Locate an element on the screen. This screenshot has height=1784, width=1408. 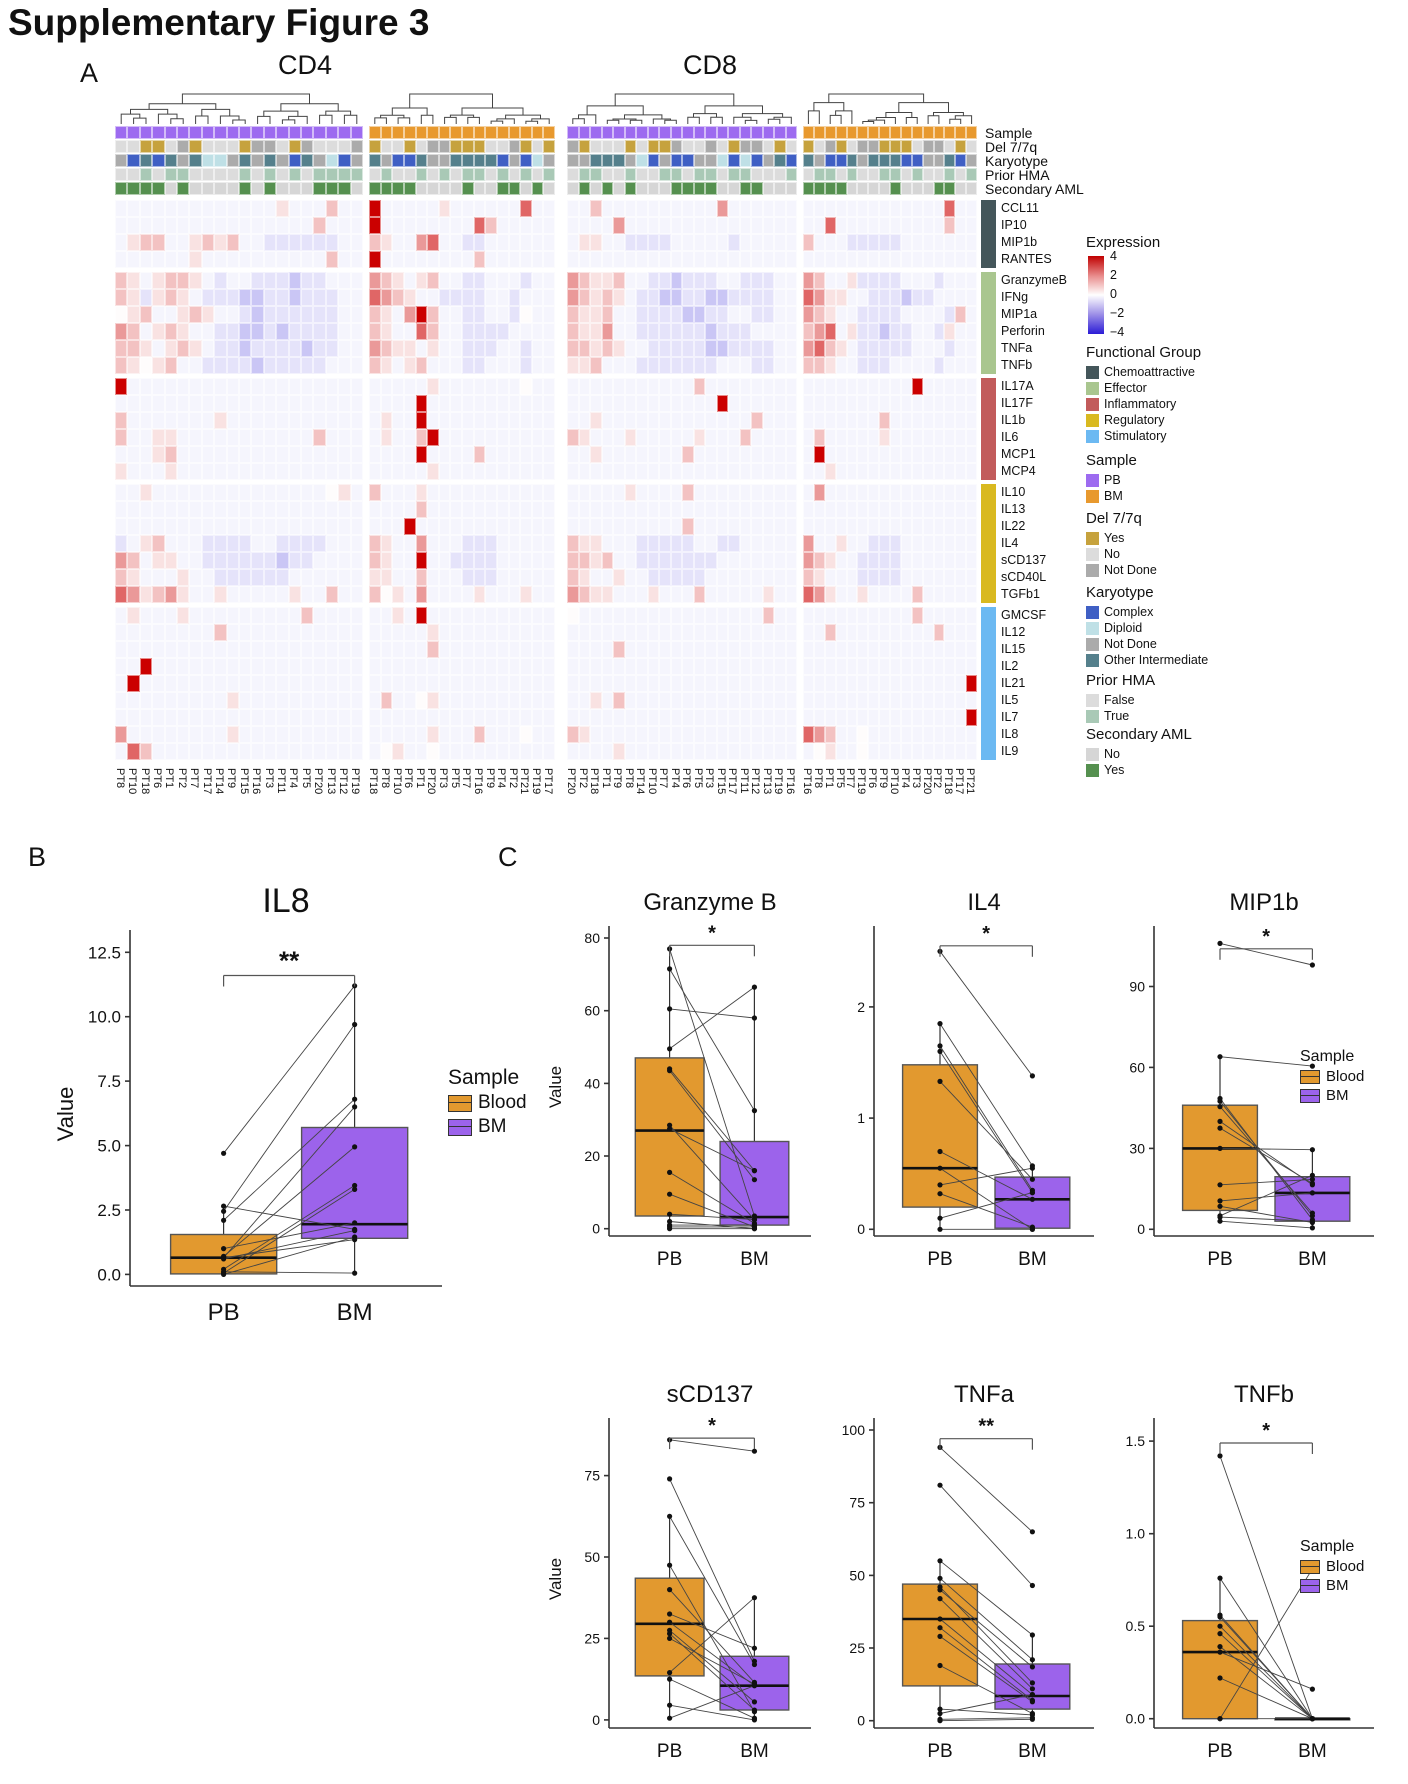
annotation-track-label: Prior HMA is located at coordinates (1017, 175).